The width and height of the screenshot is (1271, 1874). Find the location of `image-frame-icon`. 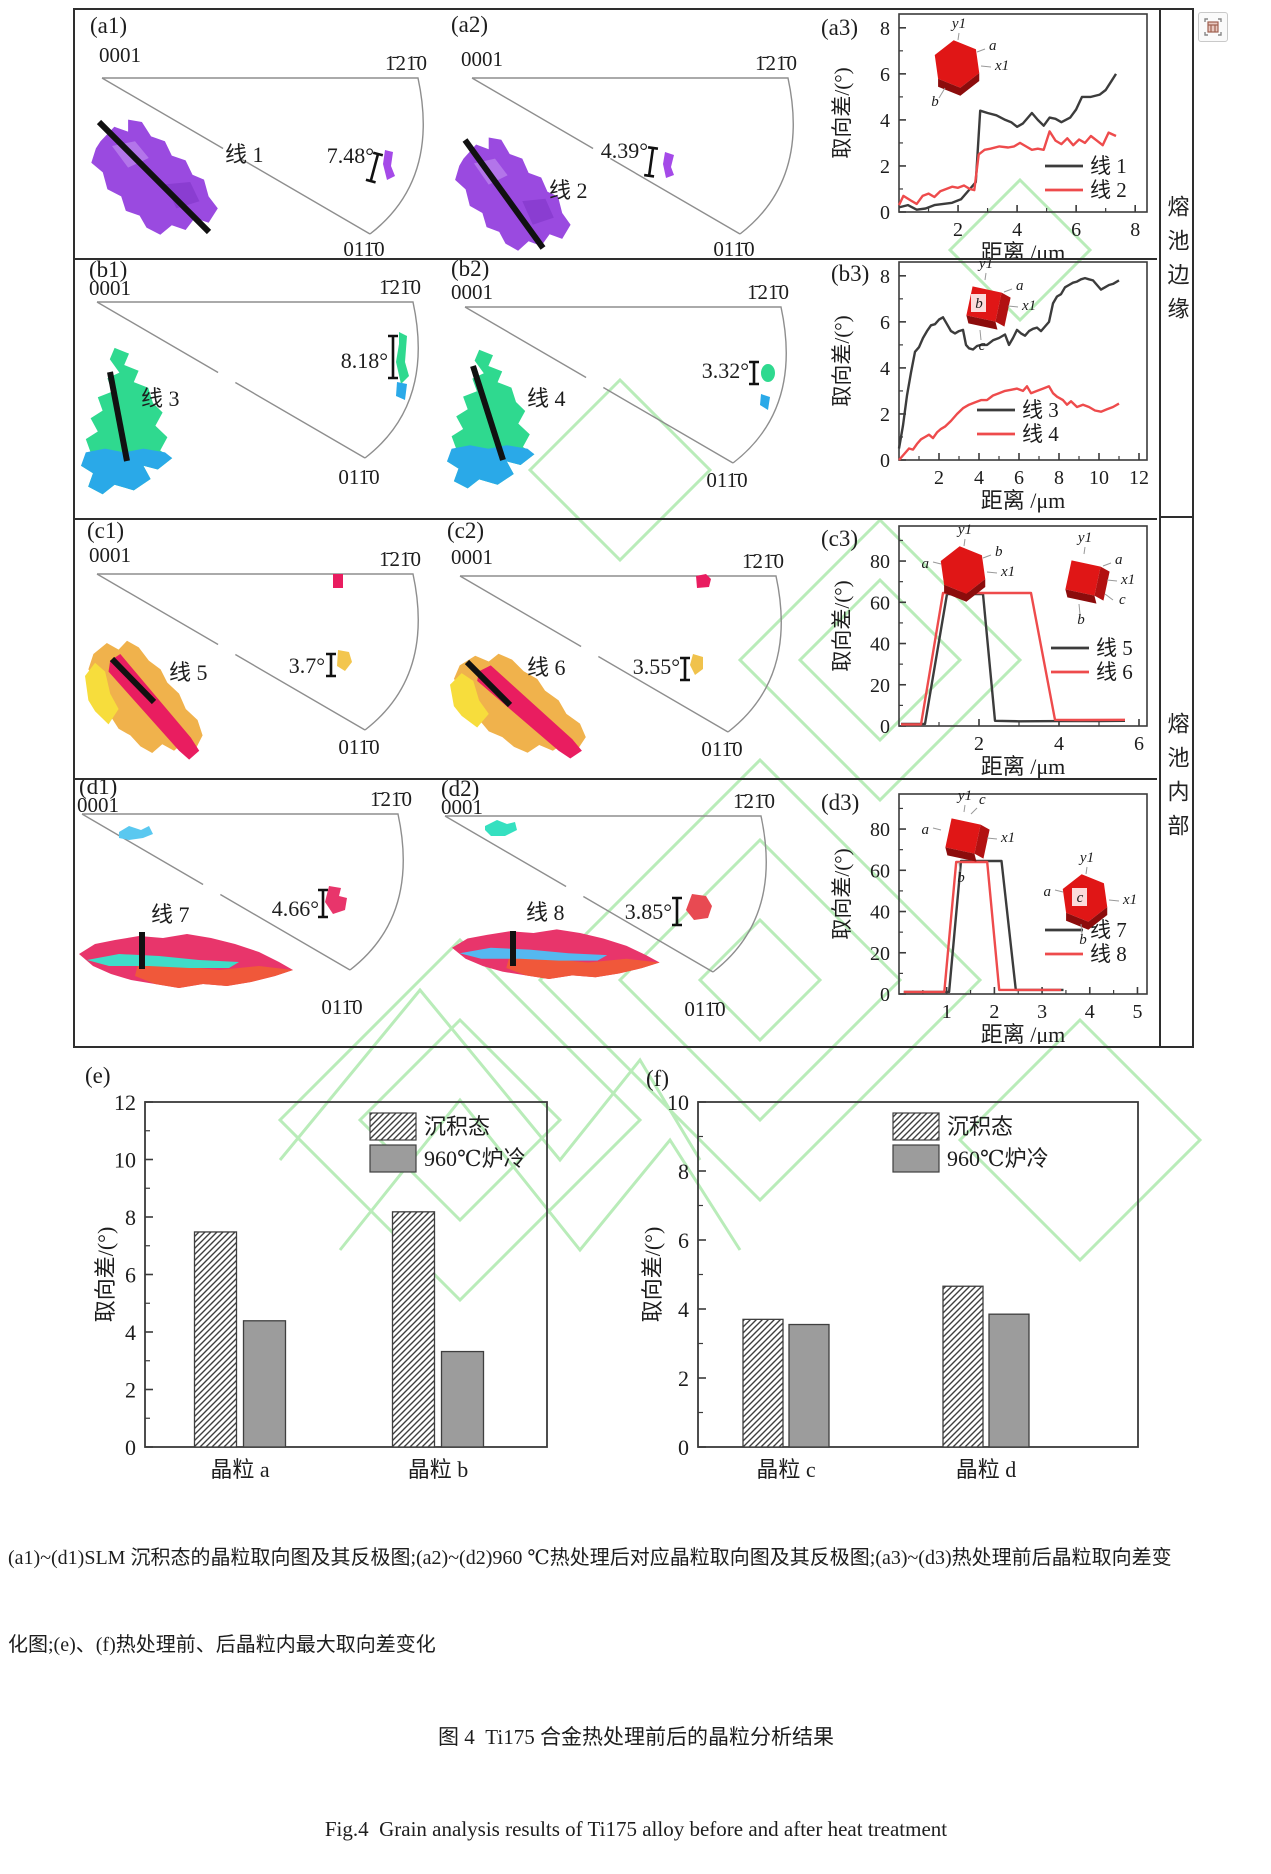

image-frame-icon is located at coordinates (1213, 27).